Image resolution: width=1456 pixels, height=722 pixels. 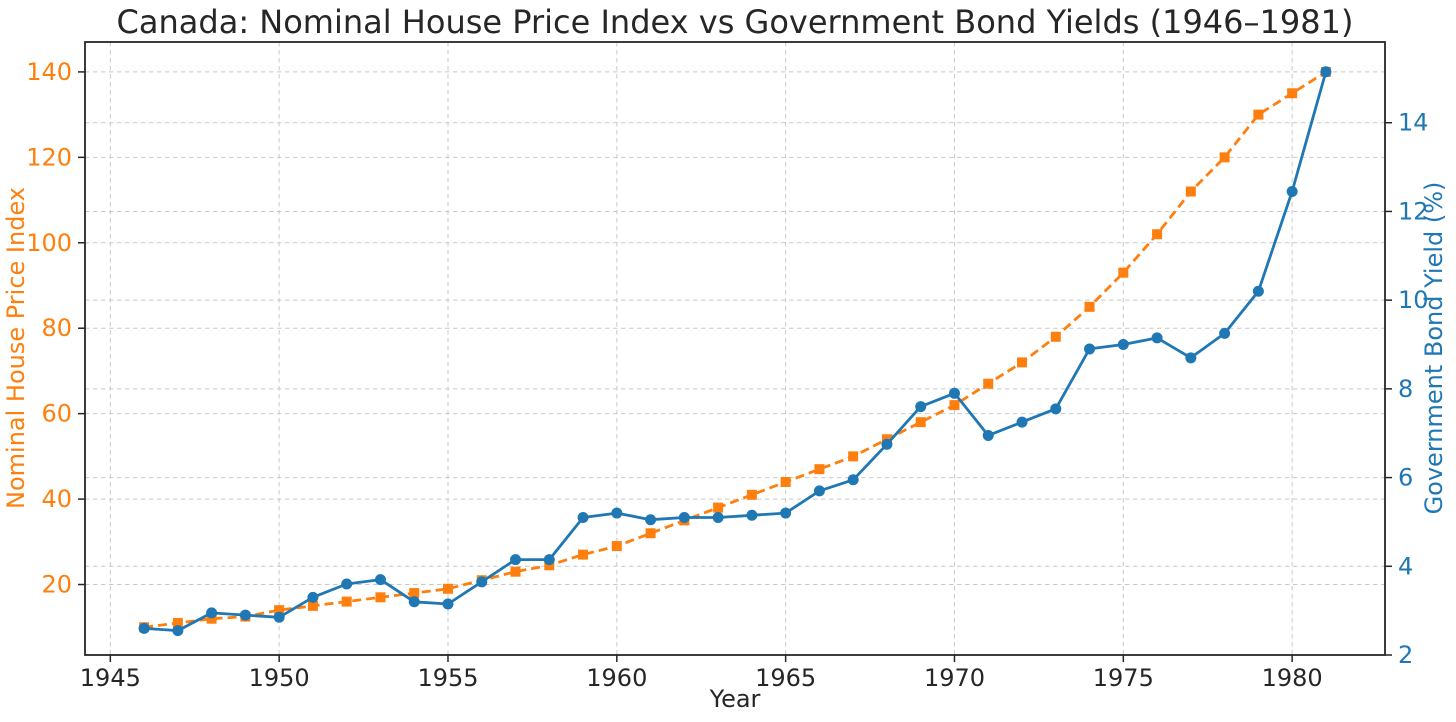 What do you see at coordinates (1434, 348) in the screenshot?
I see `y-axis-label-right: Government Bond Yield (%)` at bounding box center [1434, 348].